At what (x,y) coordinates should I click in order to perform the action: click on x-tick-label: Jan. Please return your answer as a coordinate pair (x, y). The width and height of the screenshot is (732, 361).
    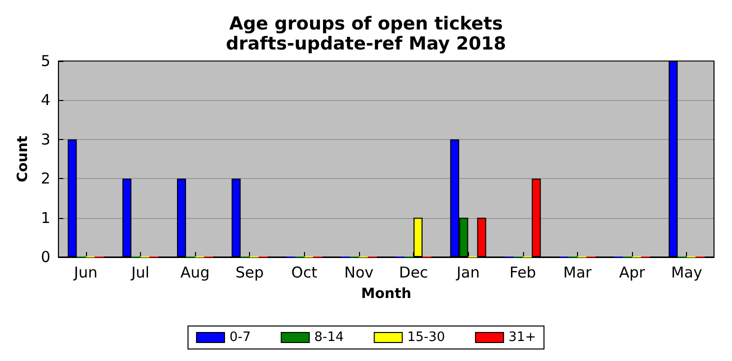
    Looking at the image, I should click on (468, 273).